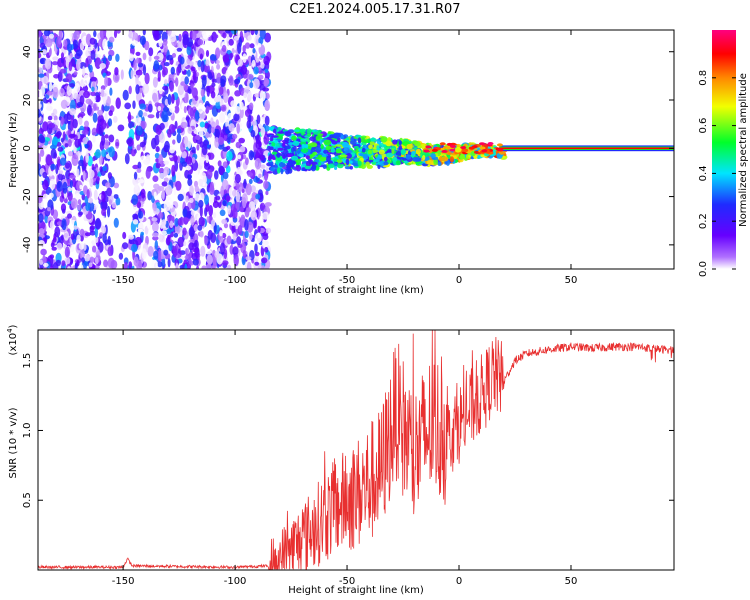 This screenshot has height=600, width=750. Describe the element at coordinates (347, 581) in the screenshot. I see `snr-x-tick-label: -50` at that location.